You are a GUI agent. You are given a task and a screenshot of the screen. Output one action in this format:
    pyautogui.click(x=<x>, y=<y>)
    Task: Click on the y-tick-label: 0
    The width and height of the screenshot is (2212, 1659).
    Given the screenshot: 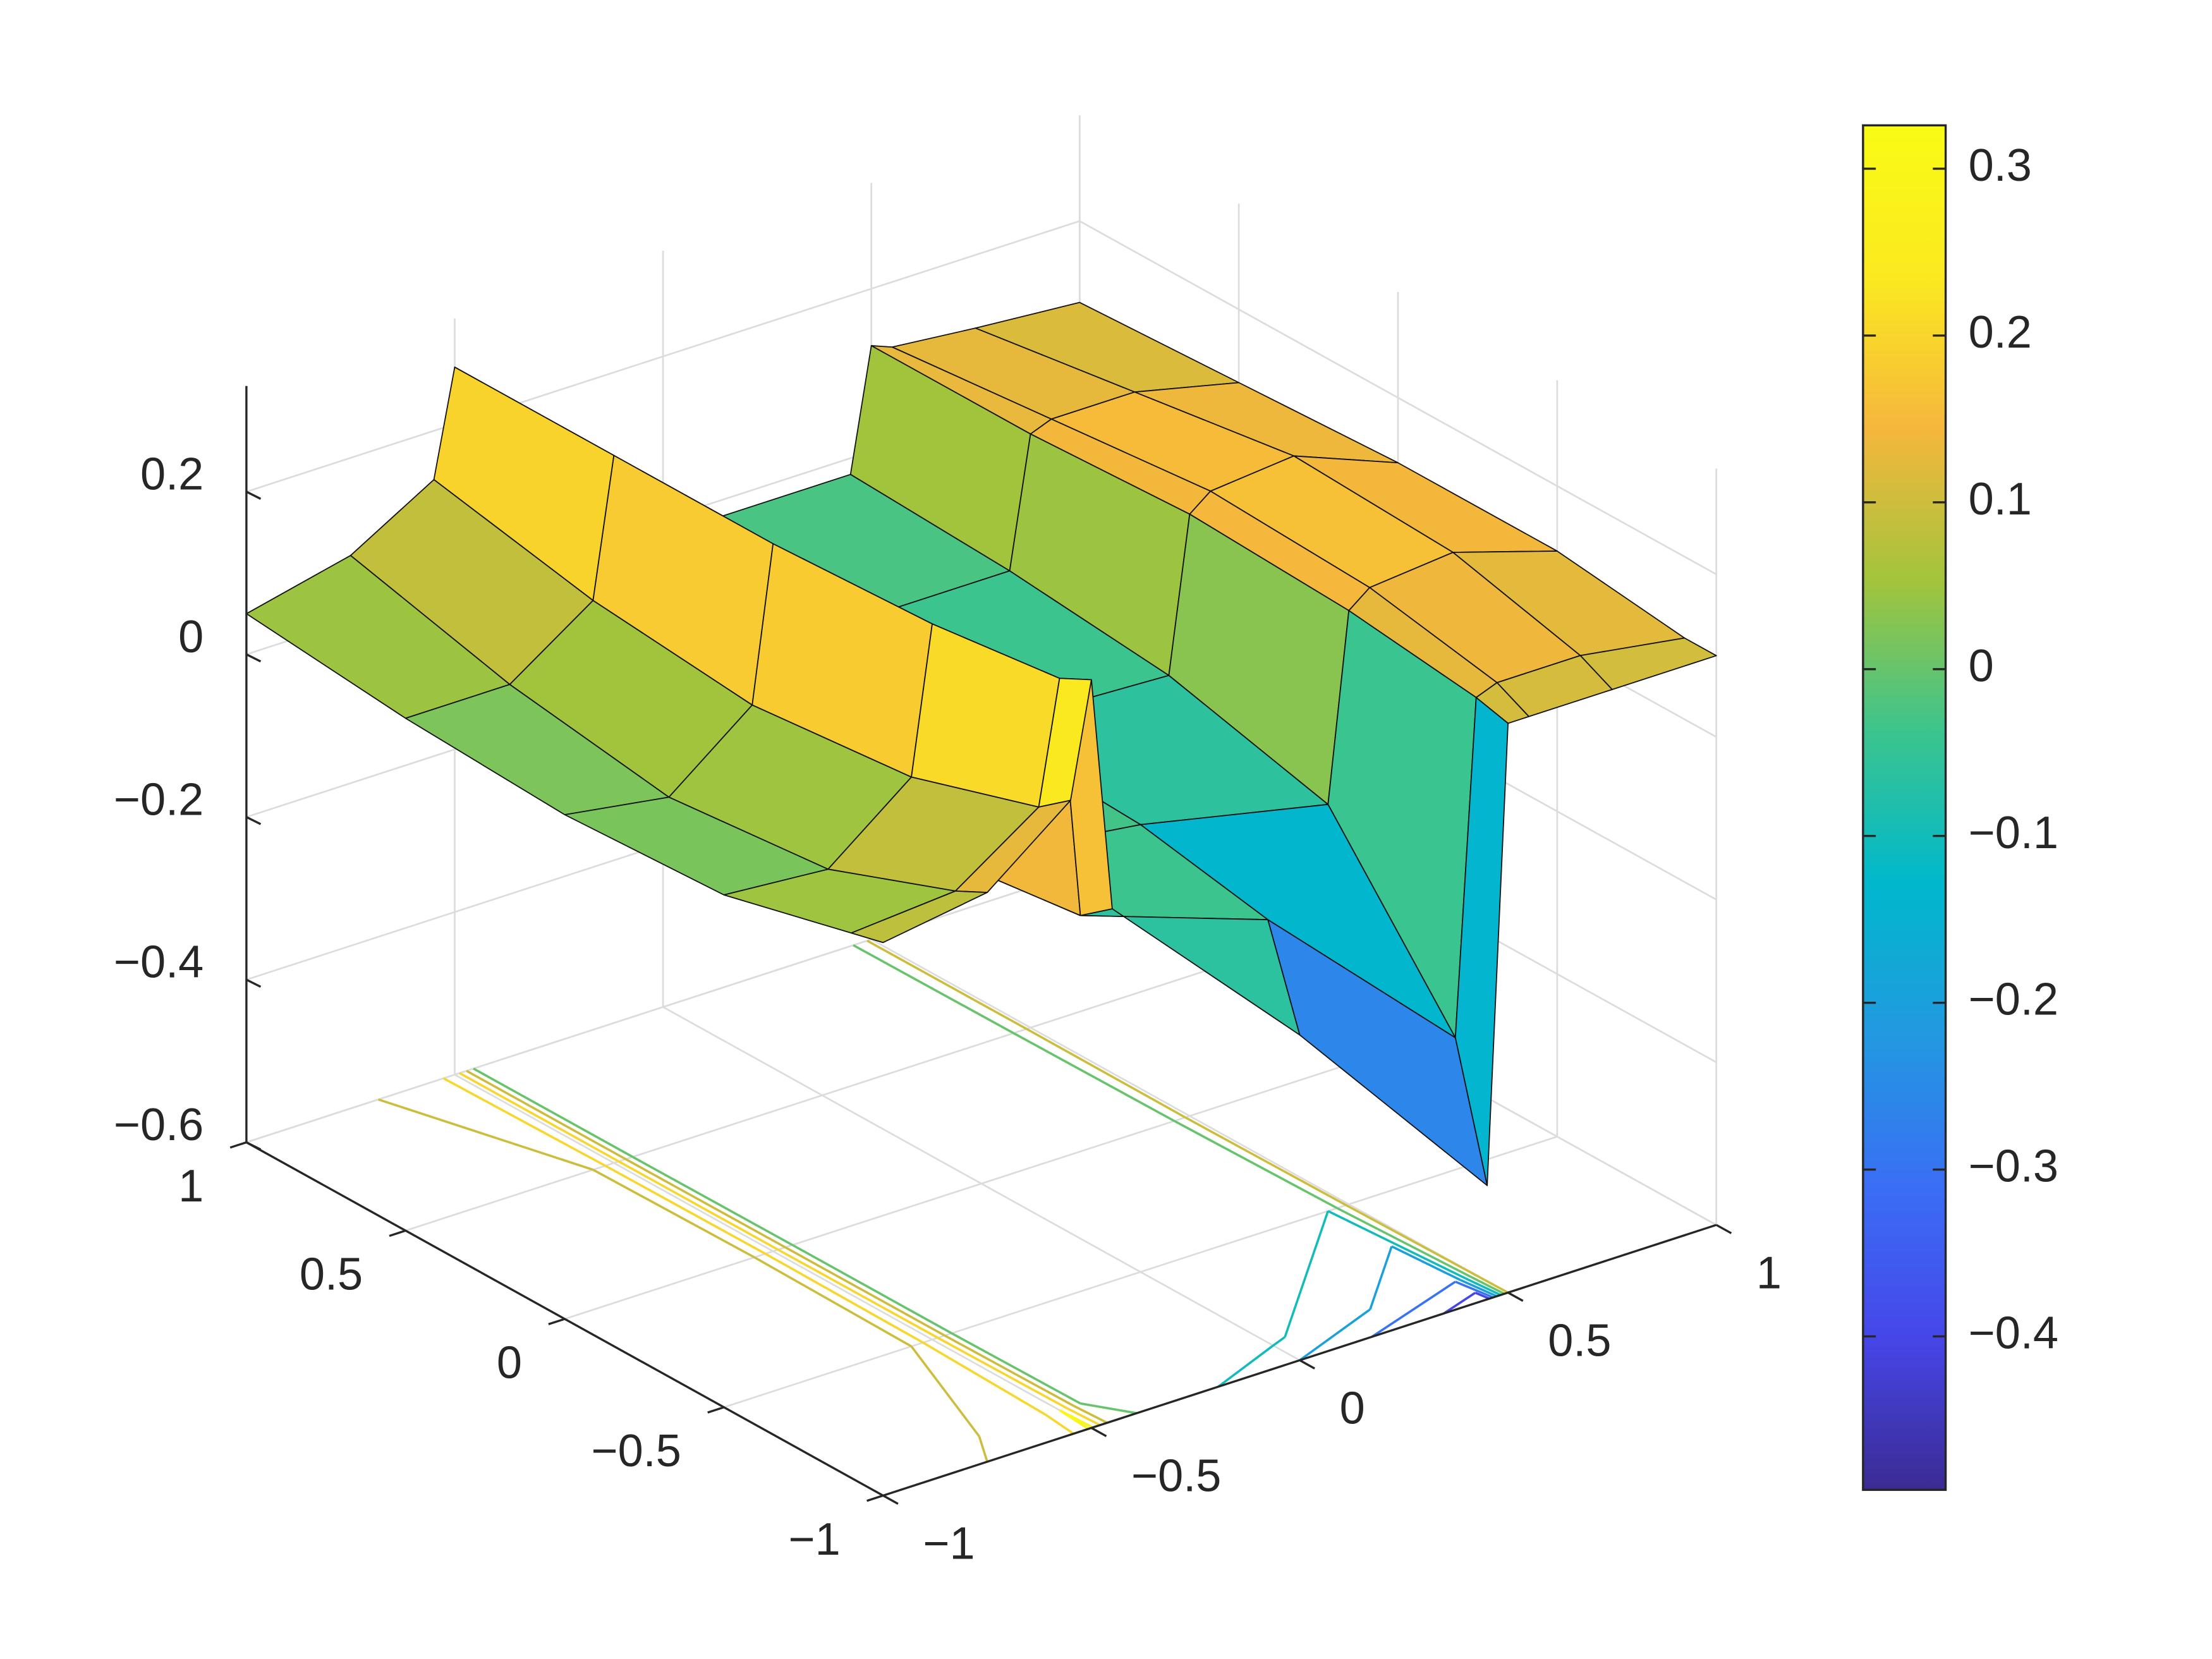 What is the action you would take?
    pyautogui.click(x=509, y=1362)
    